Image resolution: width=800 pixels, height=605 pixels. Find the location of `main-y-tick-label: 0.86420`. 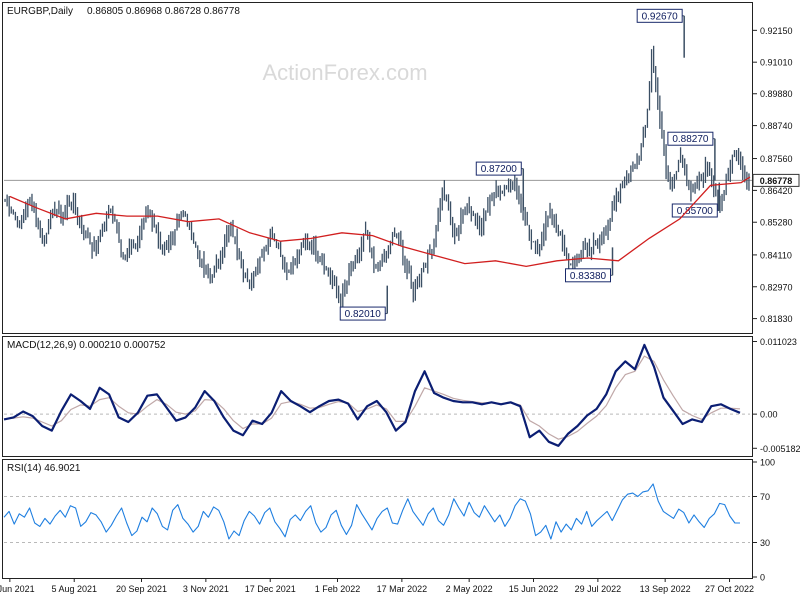

main-y-tick-label: 0.86420 is located at coordinates (776, 191).